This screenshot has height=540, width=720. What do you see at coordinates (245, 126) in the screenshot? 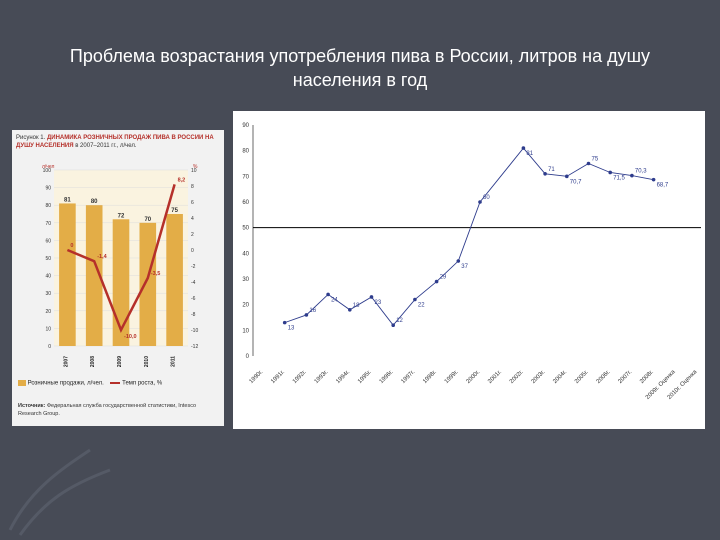
I see `y-tick-label: 90` at bounding box center [245, 126].